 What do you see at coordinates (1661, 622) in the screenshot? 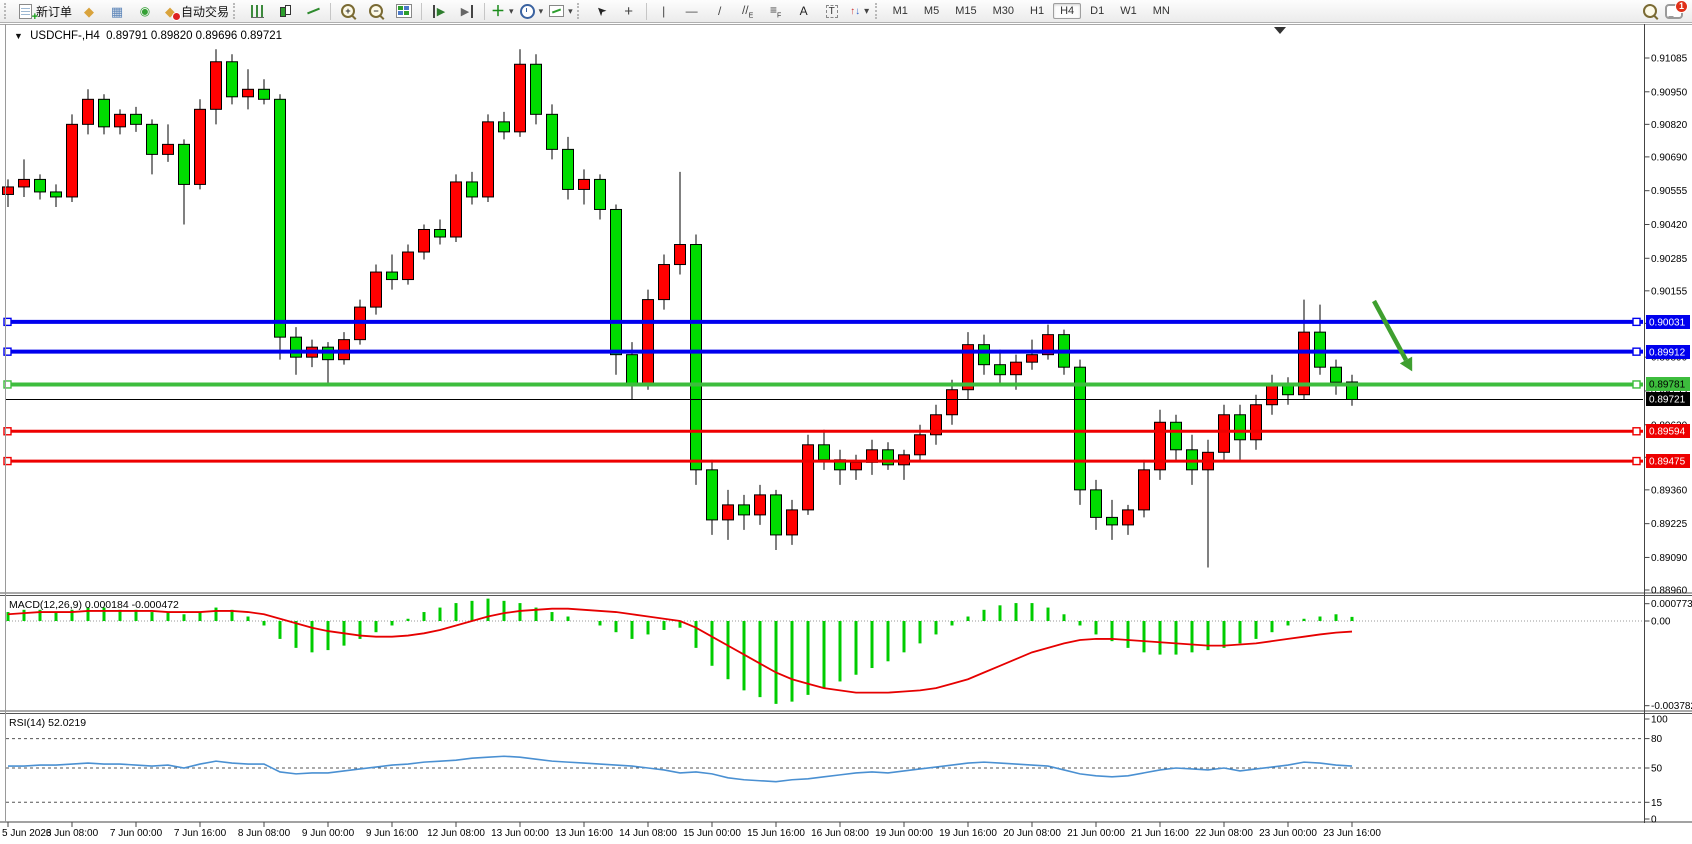
I see `axis-label: 0.00` at bounding box center [1661, 622].